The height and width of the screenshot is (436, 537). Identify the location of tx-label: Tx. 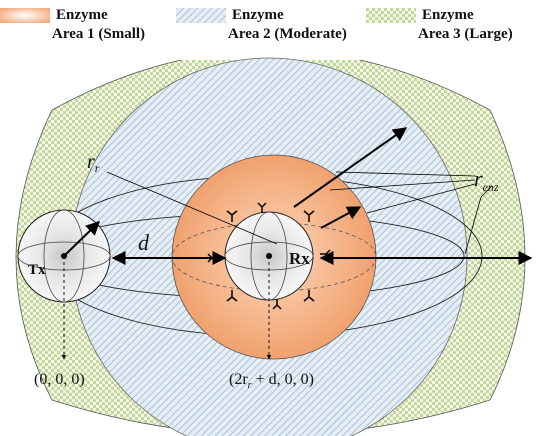
(37, 270).